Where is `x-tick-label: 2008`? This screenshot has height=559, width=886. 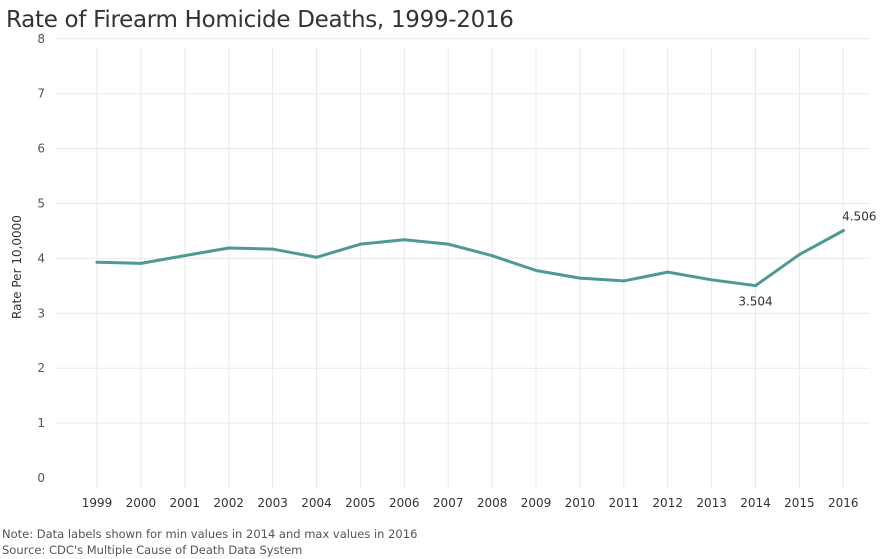 x-tick-label: 2008 is located at coordinates (492, 503).